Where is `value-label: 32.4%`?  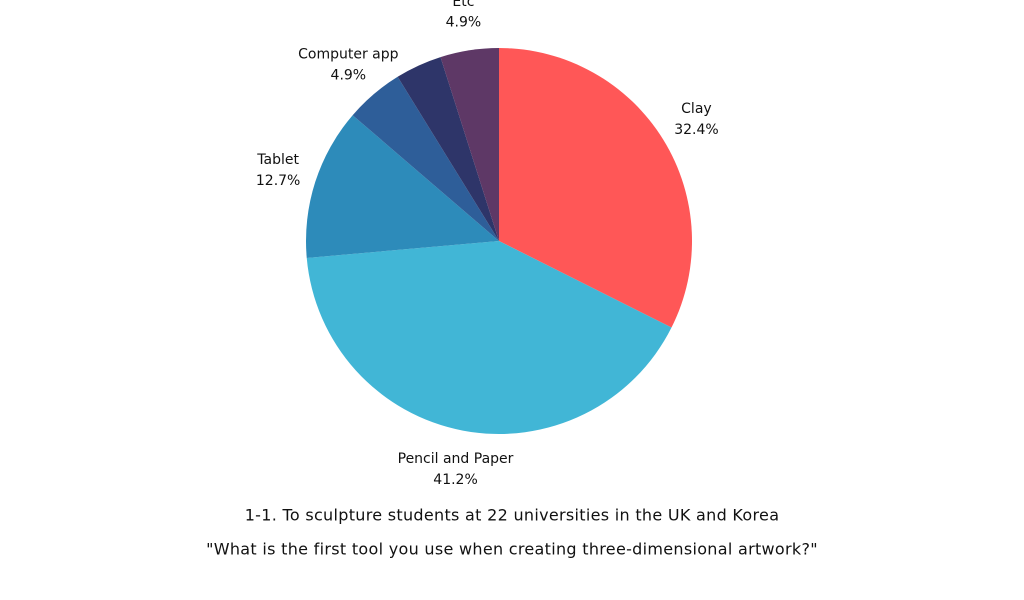 value-label: 32.4% is located at coordinates (696, 130).